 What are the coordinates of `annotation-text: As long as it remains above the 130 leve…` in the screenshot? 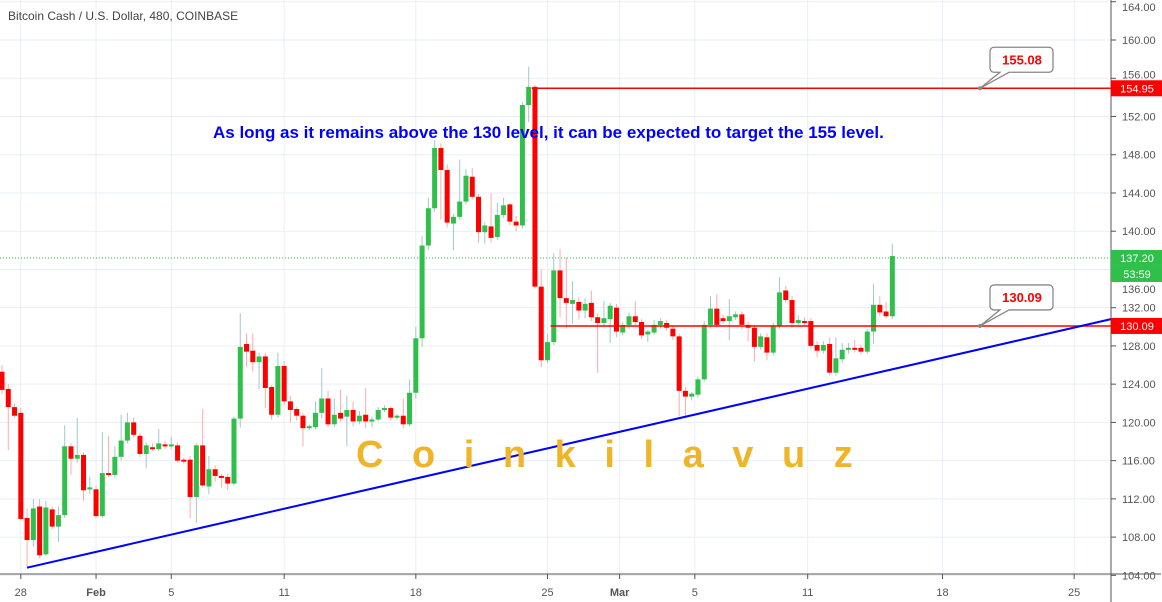 It's located at (548, 132).